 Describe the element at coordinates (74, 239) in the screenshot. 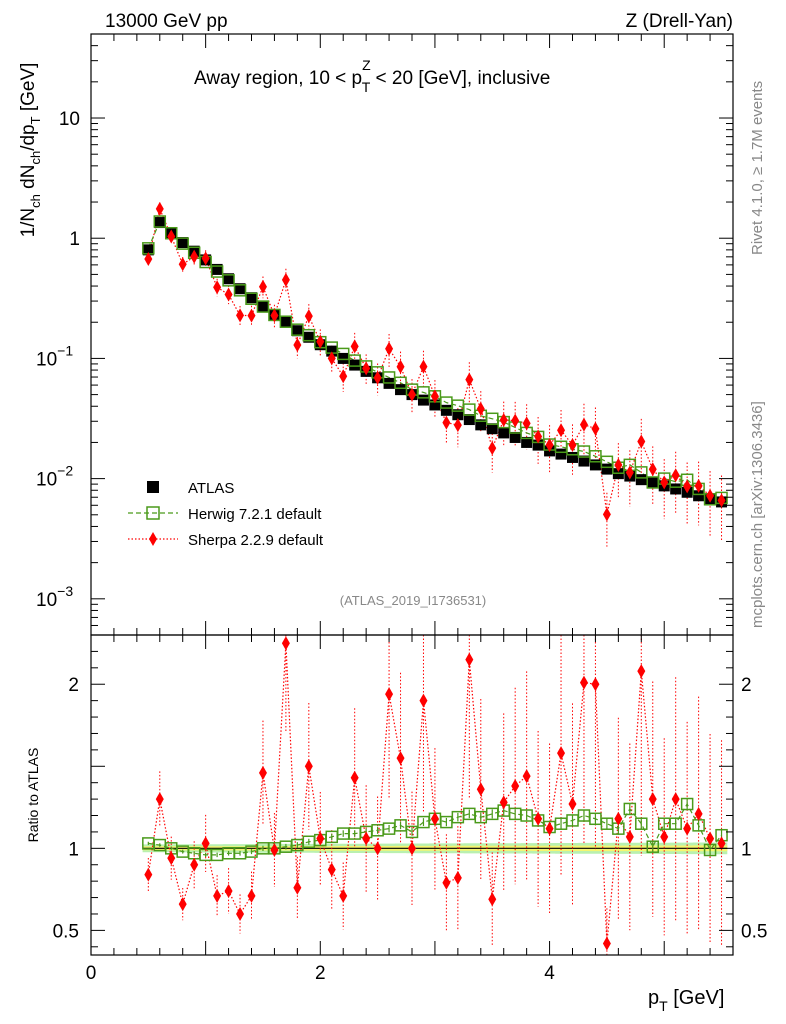

I see `y-tick-label-main: 1` at that location.